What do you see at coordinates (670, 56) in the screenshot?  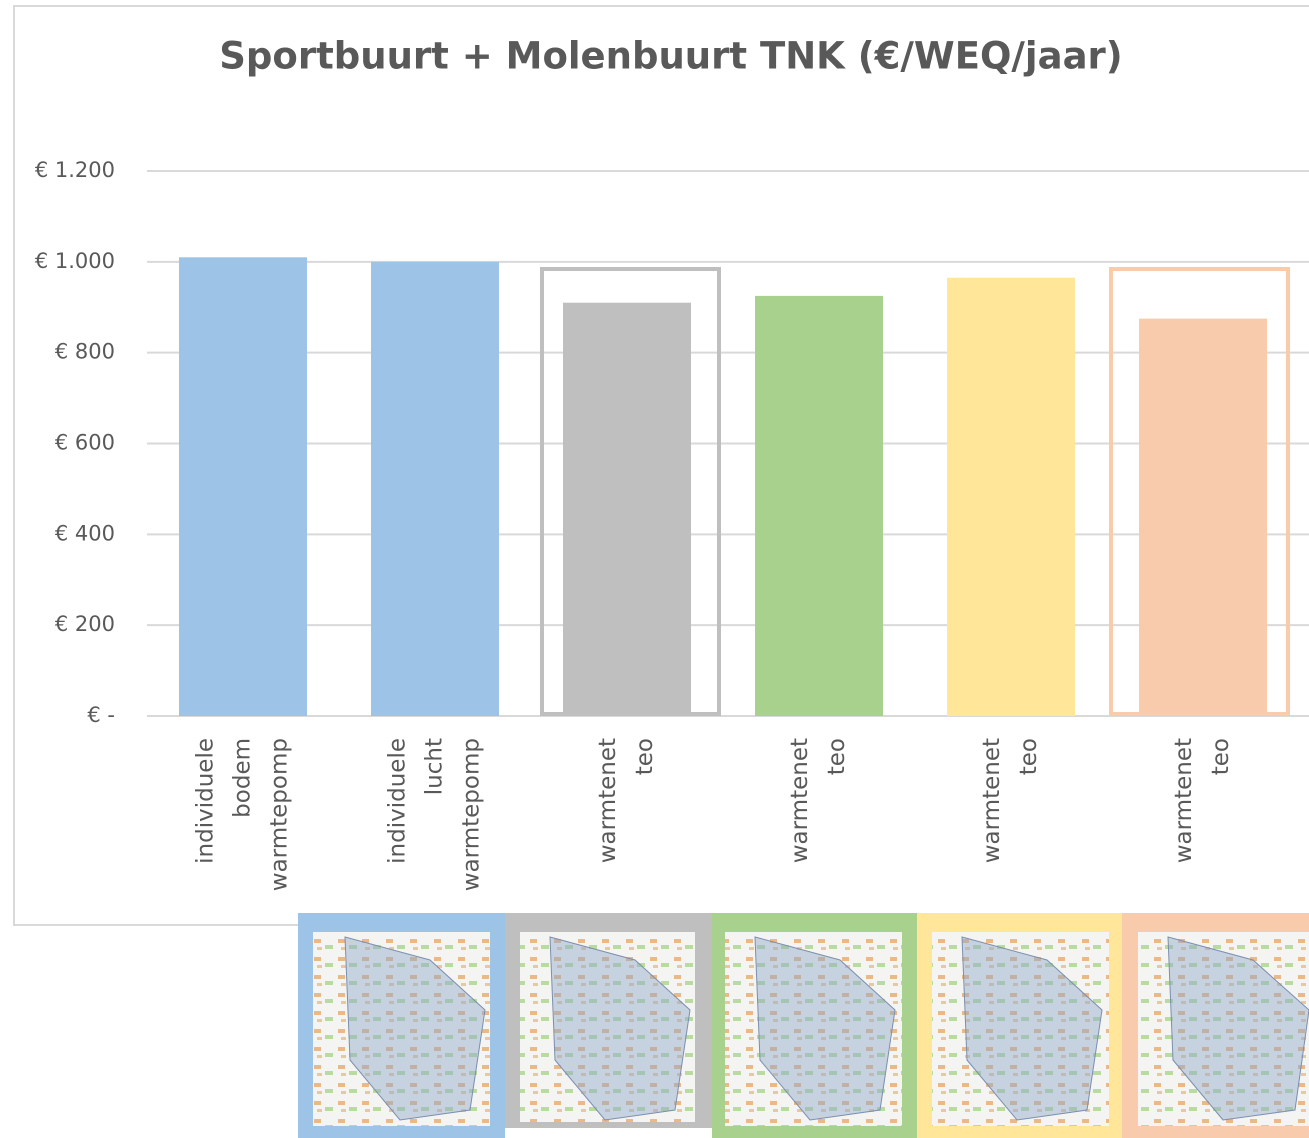 I see `chart-title: Sportbuurt + Molenbuurt TNK (€/WEQ/jaar)` at bounding box center [670, 56].